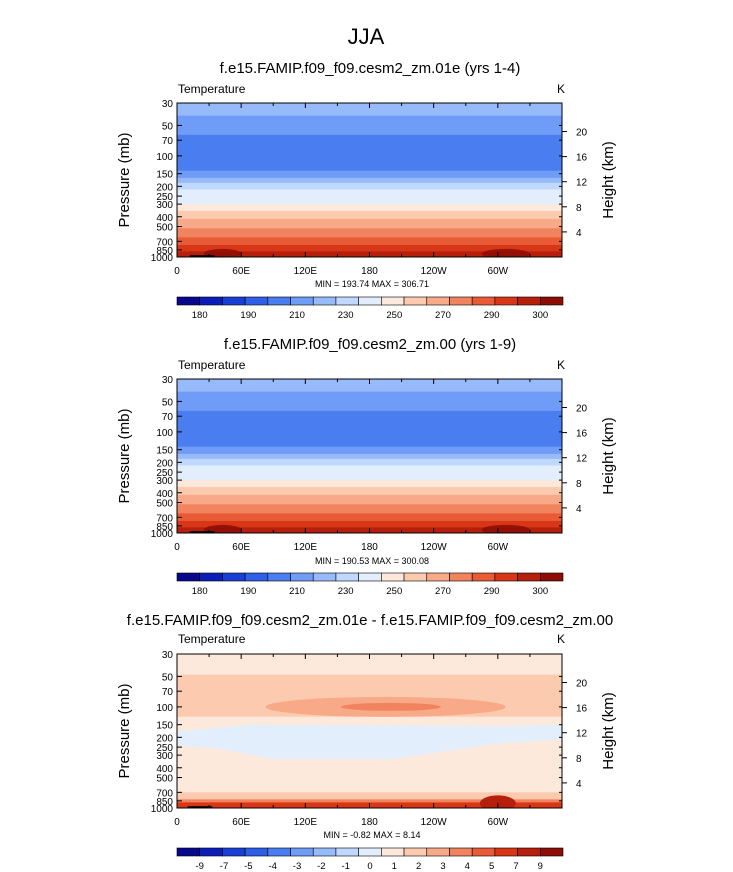  Describe the element at coordinates (498, 822) in the screenshot. I see `x-tick-label: 60W` at that location.